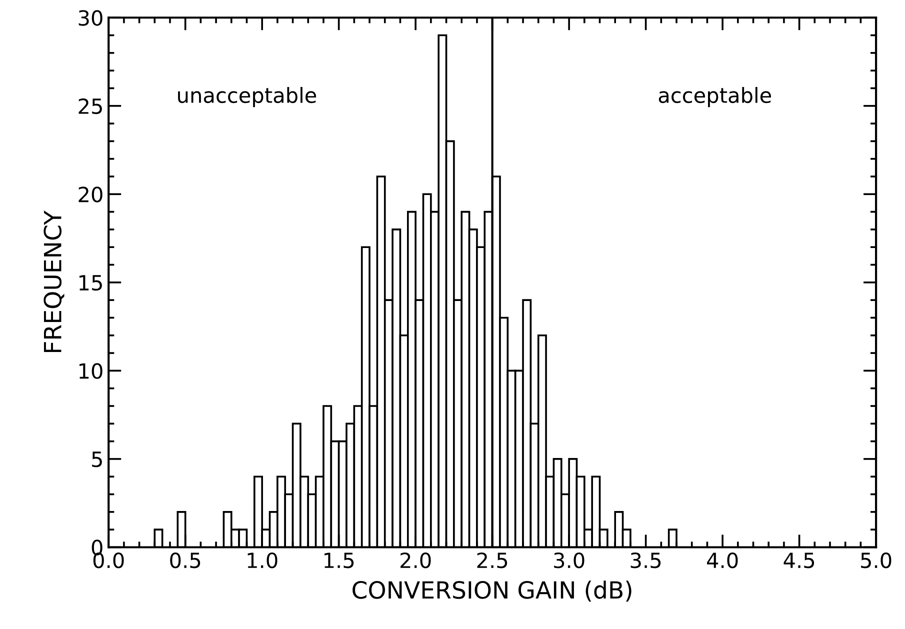 The width and height of the screenshot is (905, 629). Describe the element at coordinates (90, 194) in the screenshot. I see `y-tick-label: 20` at that location.